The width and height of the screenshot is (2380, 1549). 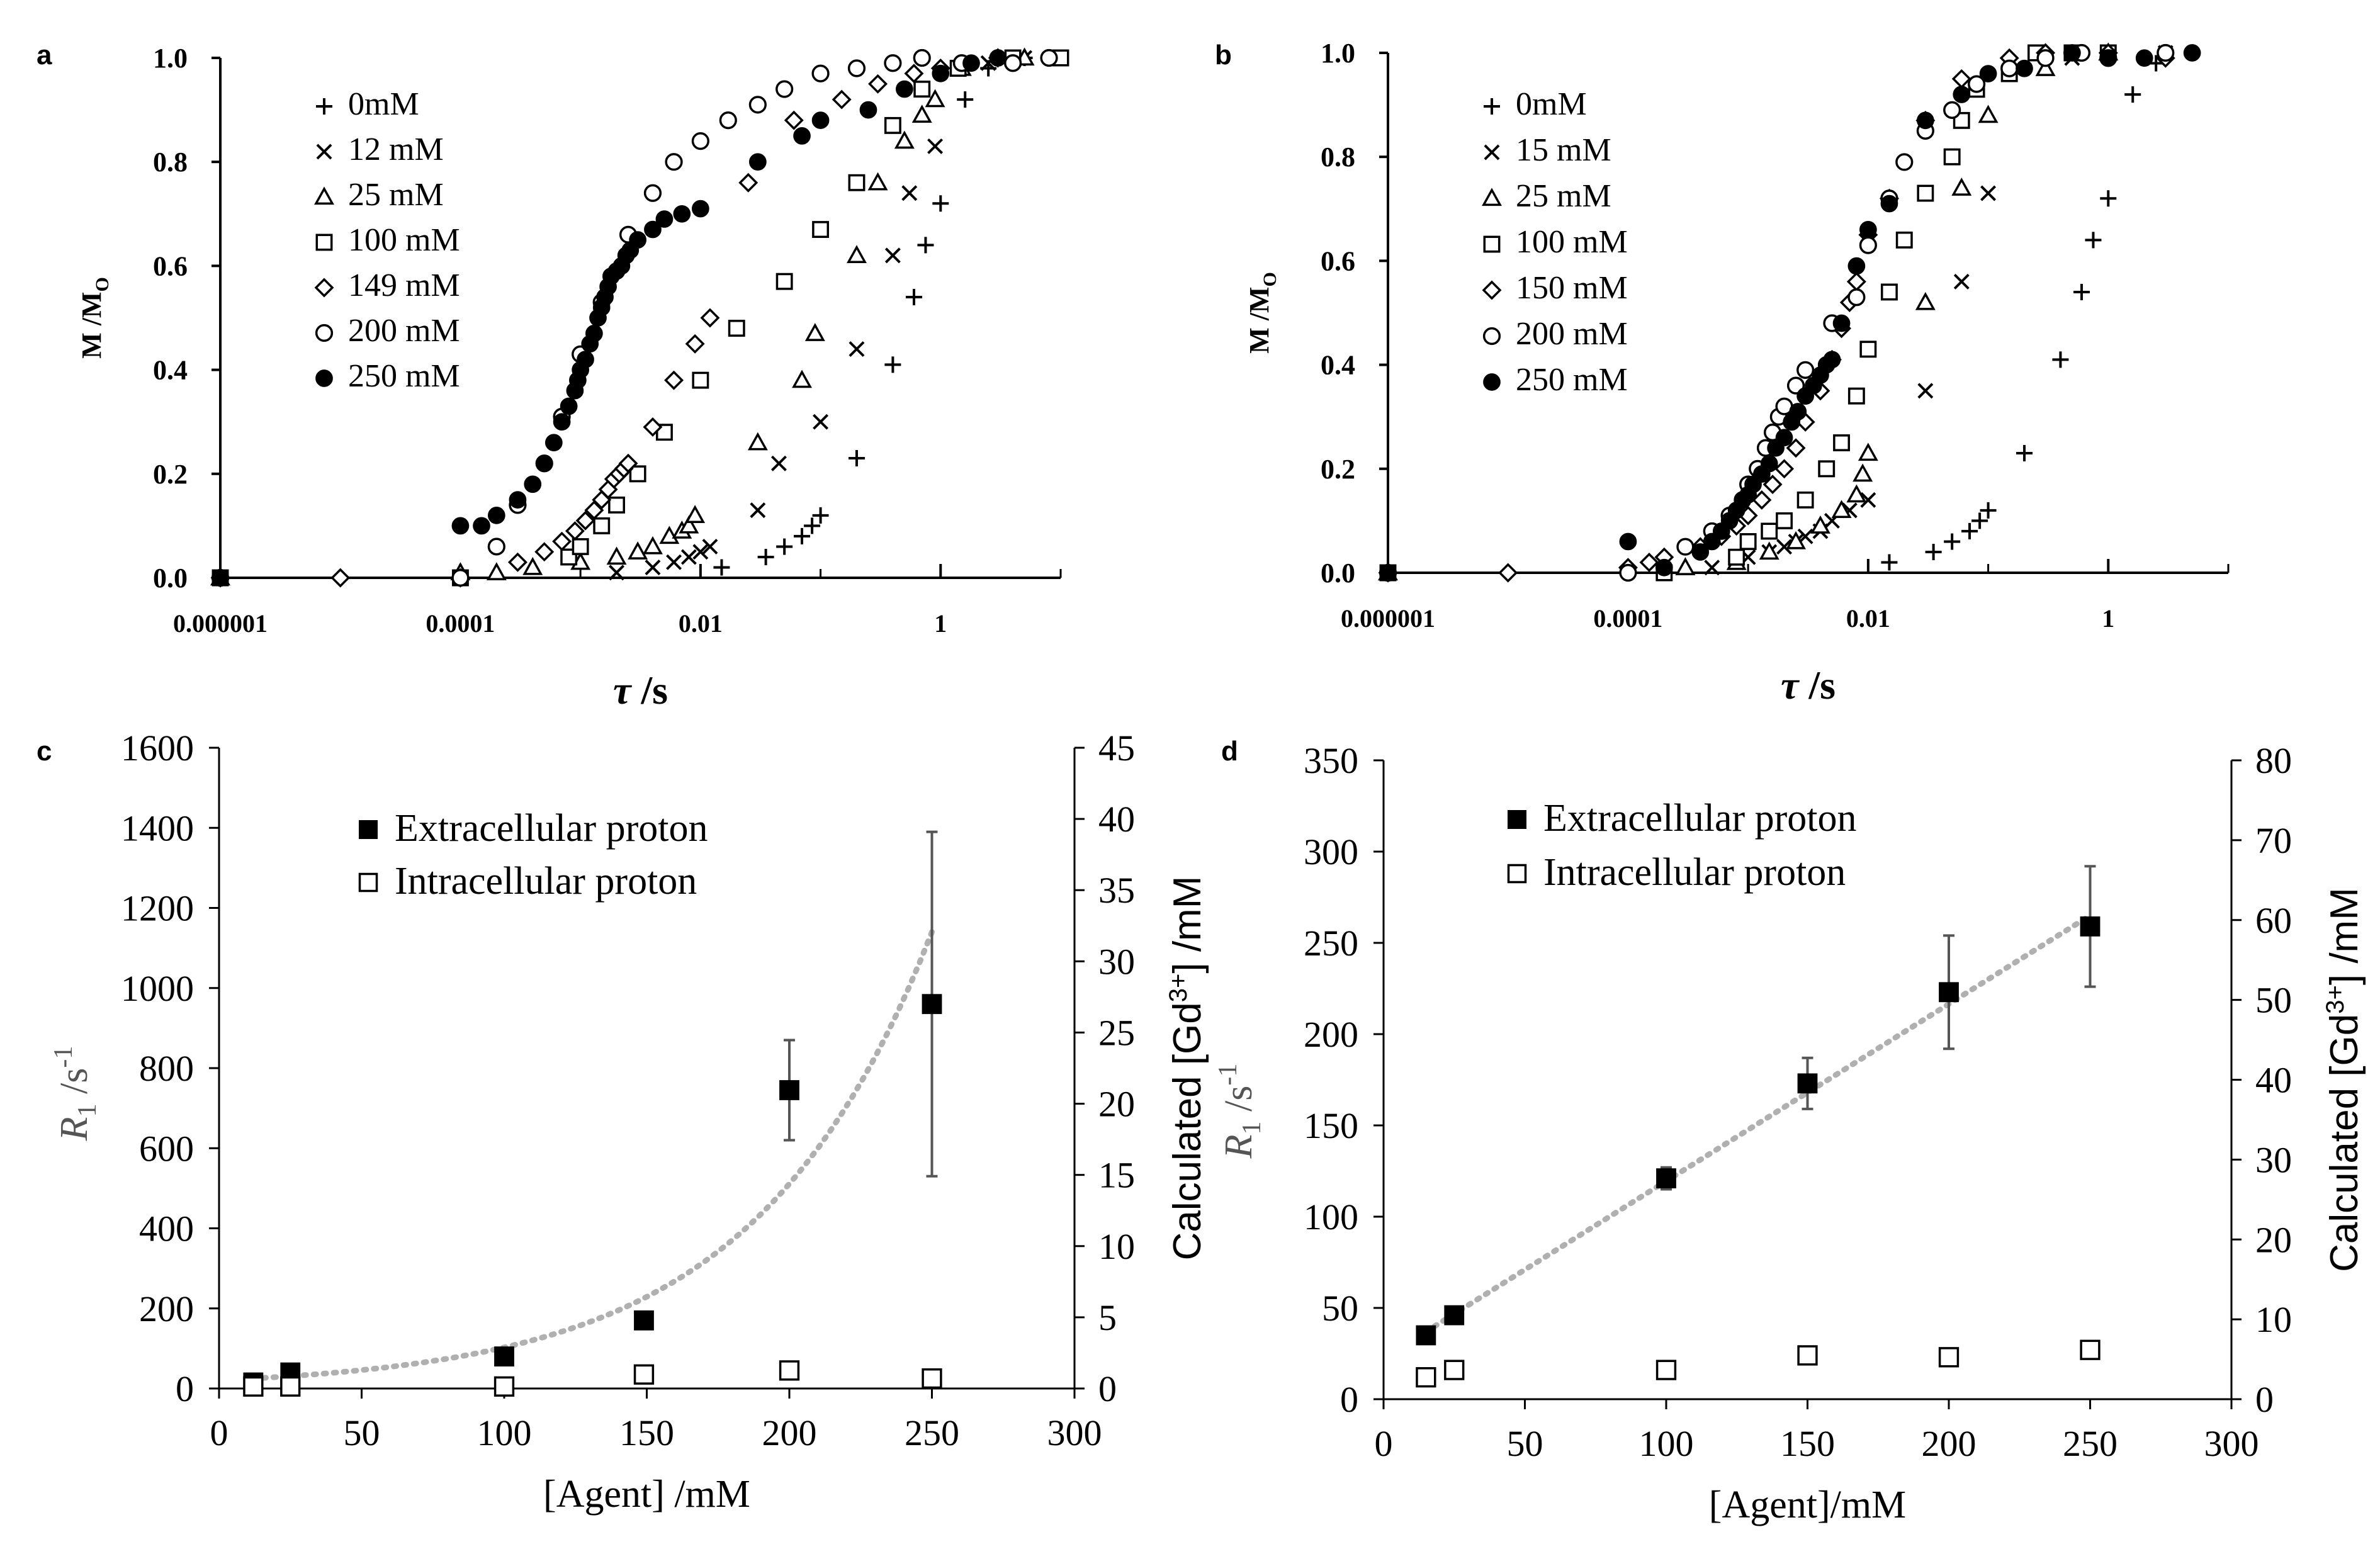 What do you see at coordinates (166, 1308) in the screenshot?
I see `y-tick-label: 200` at bounding box center [166, 1308].